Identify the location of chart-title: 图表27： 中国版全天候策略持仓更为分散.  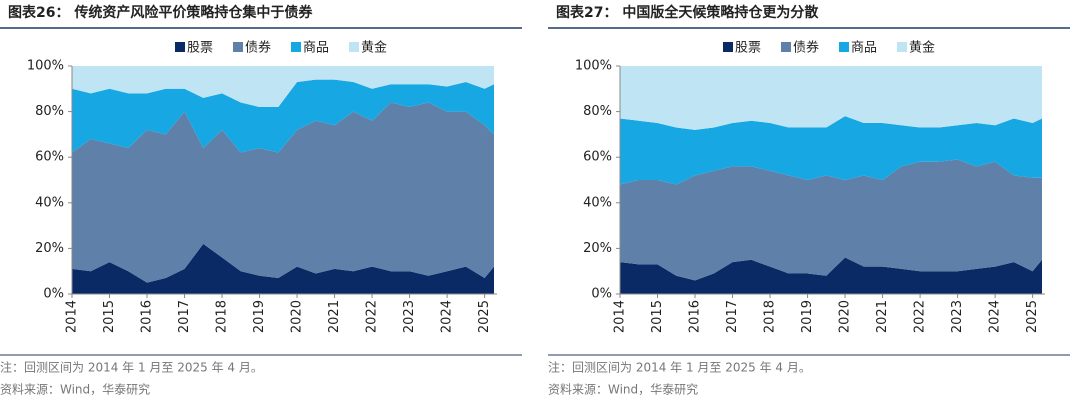
(687, 12).